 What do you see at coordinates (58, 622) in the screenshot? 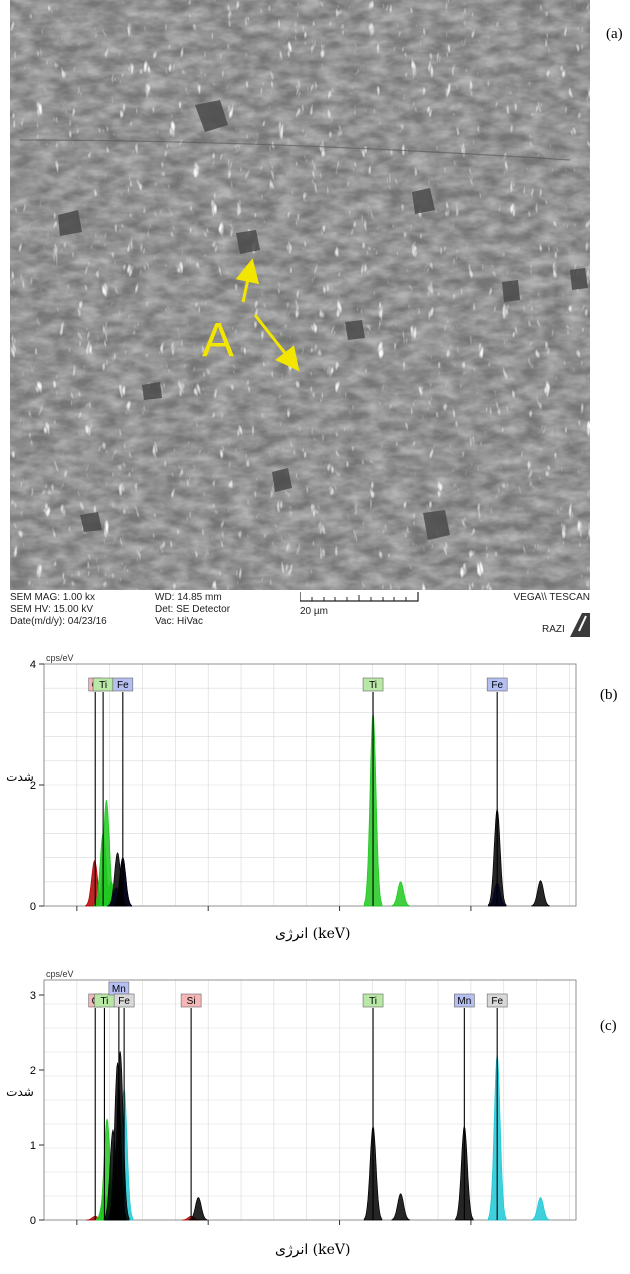
I see `sem-date: Date(m/d/y): 04/23/16` at bounding box center [58, 622].